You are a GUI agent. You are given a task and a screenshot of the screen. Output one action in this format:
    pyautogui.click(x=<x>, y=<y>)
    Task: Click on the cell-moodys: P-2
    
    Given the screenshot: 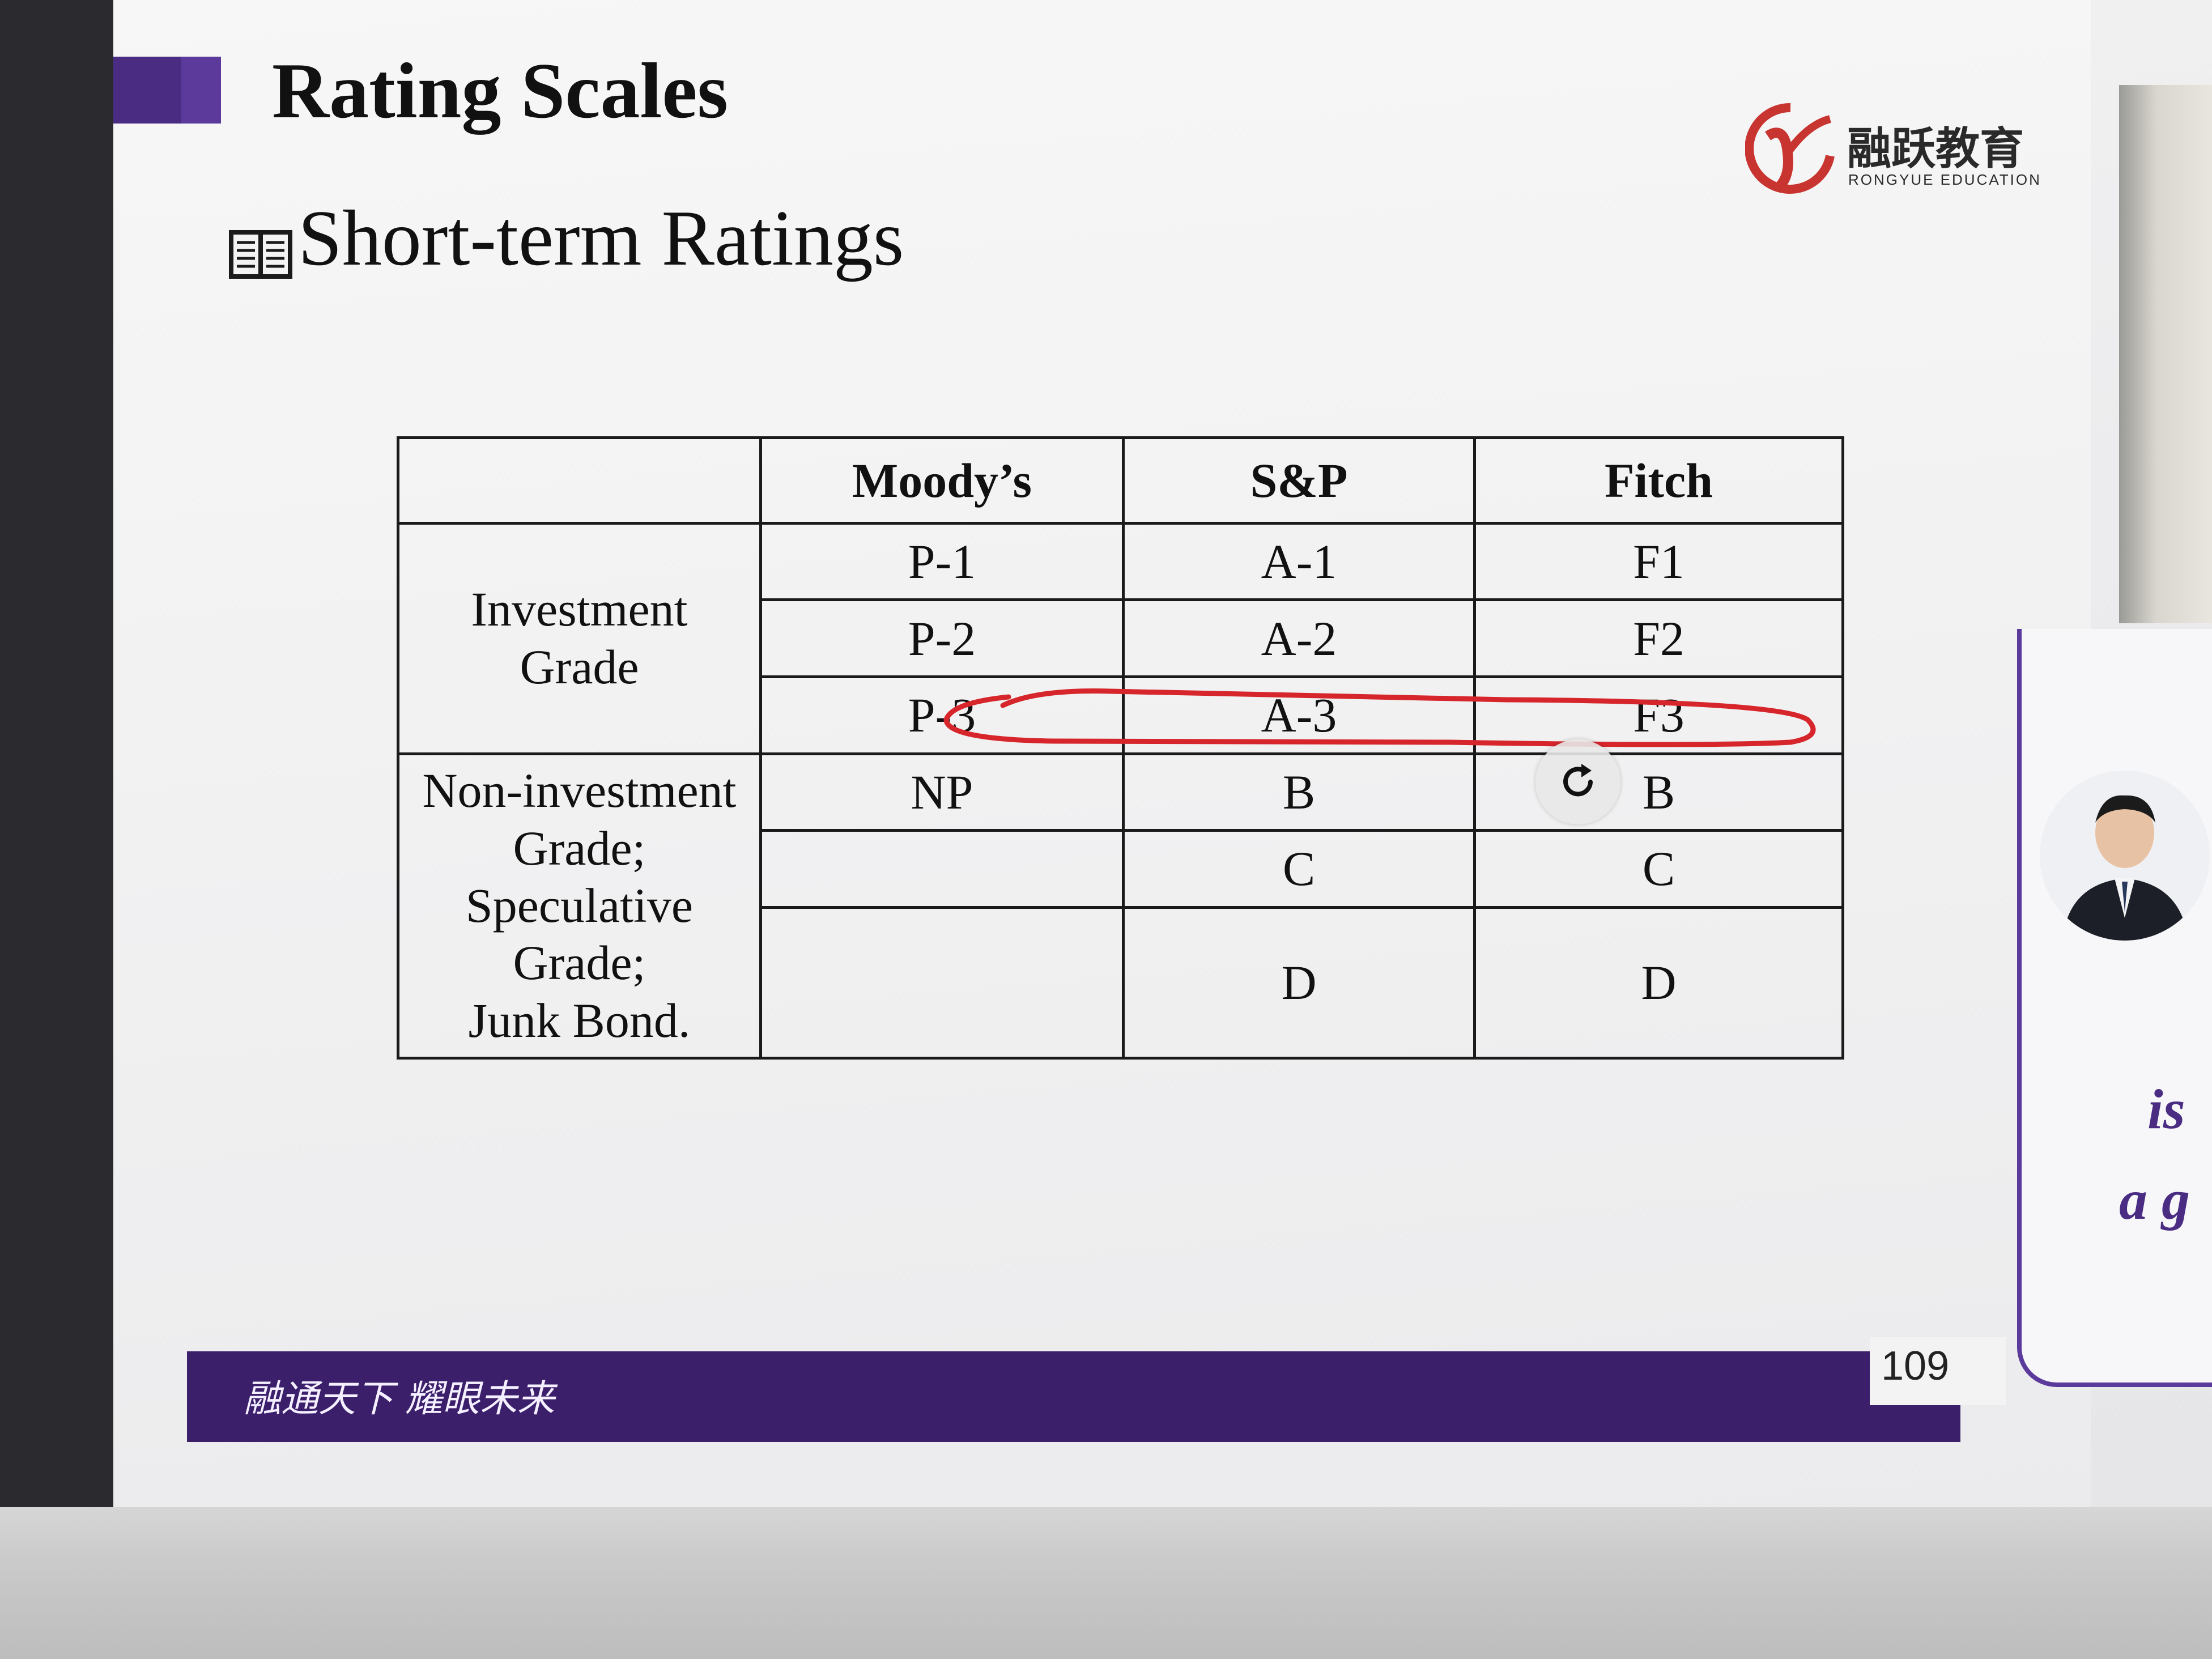 What is the action you would take?
    pyautogui.click(x=942, y=638)
    